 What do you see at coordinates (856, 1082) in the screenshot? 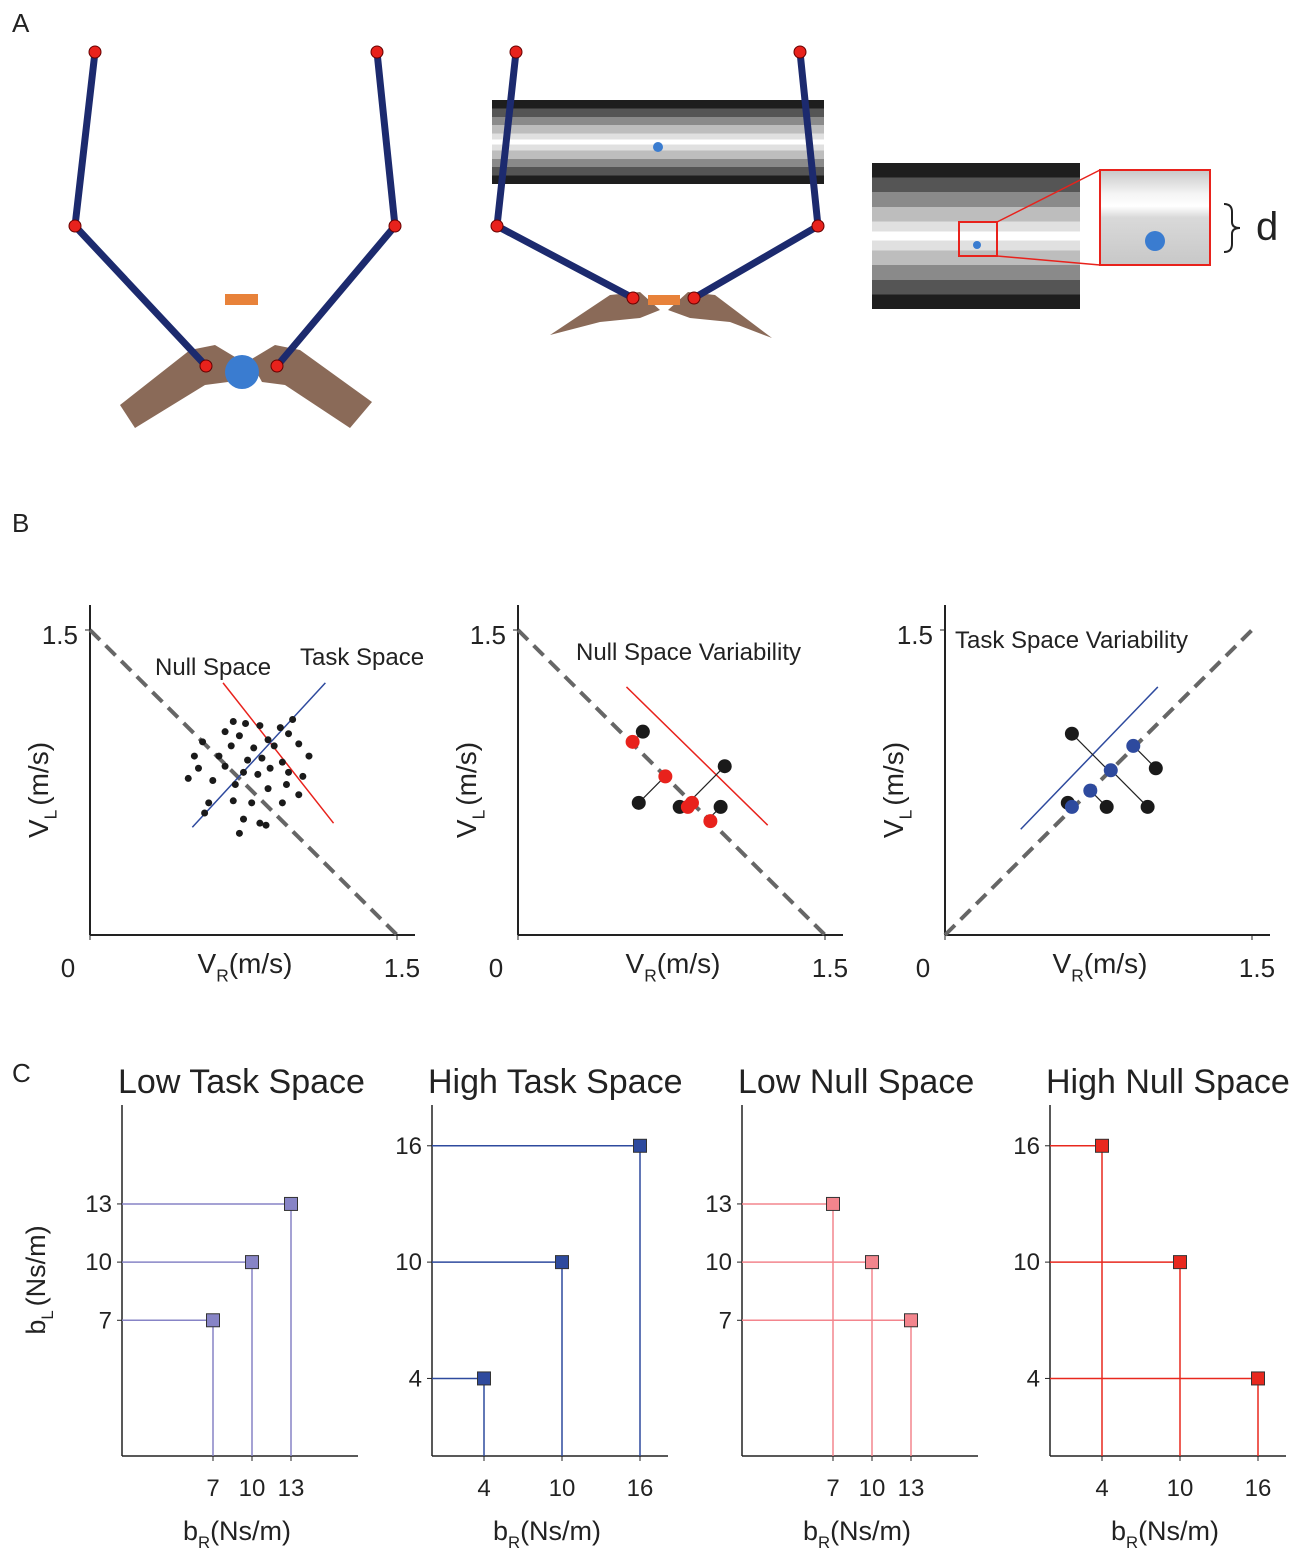
I see `chart-title: Low Null Space` at bounding box center [856, 1082].